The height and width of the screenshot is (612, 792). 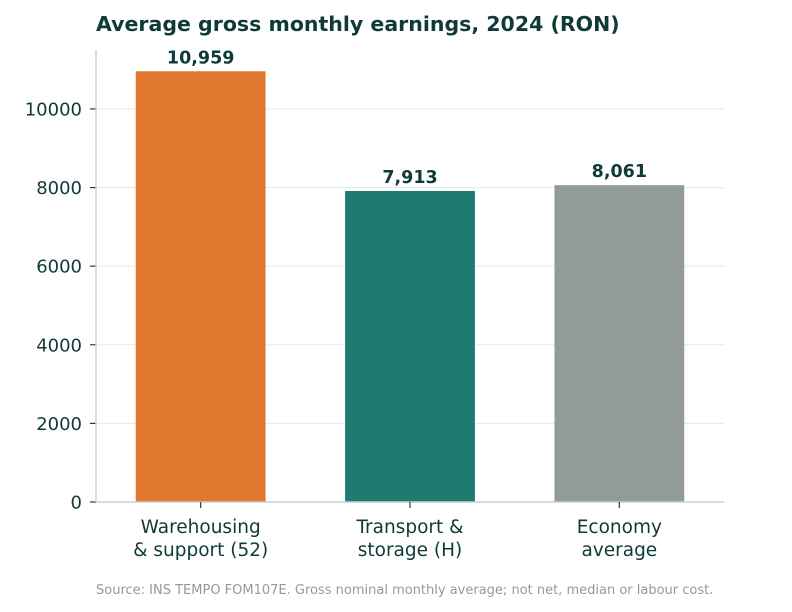 I want to click on x-tick-label: average, so click(x=619, y=550).